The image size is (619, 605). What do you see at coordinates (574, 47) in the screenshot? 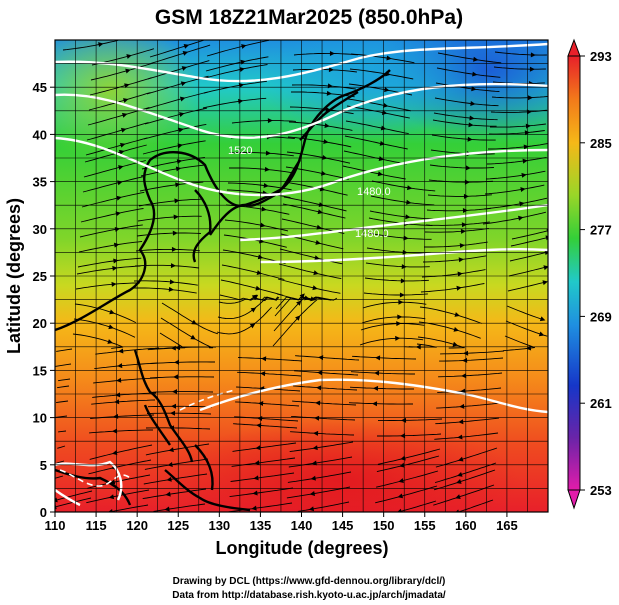
I see `colorbar-top-extend` at bounding box center [574, 47].